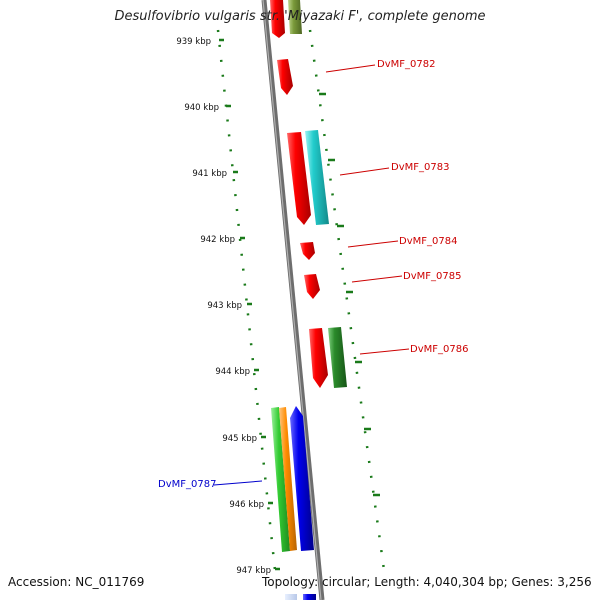  Describe the element at coordinates (249, 304) in the screenshot. I see `ruler-ticks` at that location.